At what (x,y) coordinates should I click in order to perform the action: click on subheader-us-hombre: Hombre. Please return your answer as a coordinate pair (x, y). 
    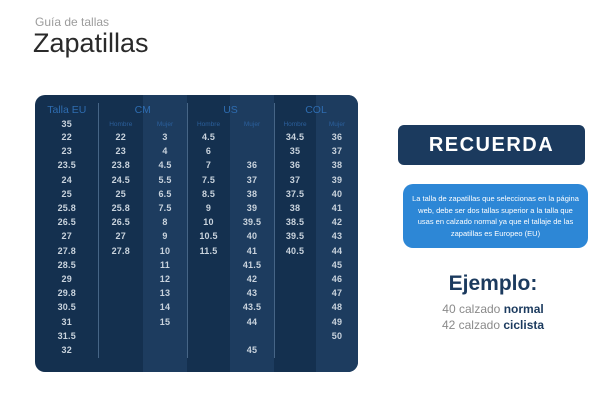
    Looking at the image, I should click on (208, 124).